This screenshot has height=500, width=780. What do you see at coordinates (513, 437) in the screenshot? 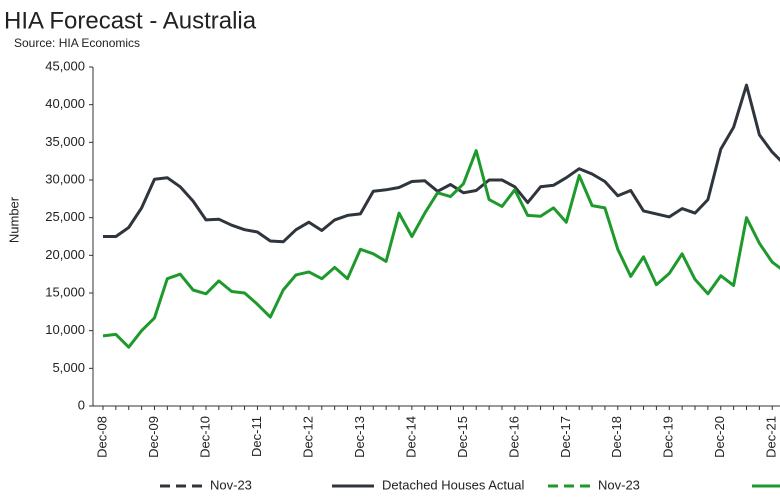
I see `x-tick-label: Dec-16` at bounding box center [513, 437].